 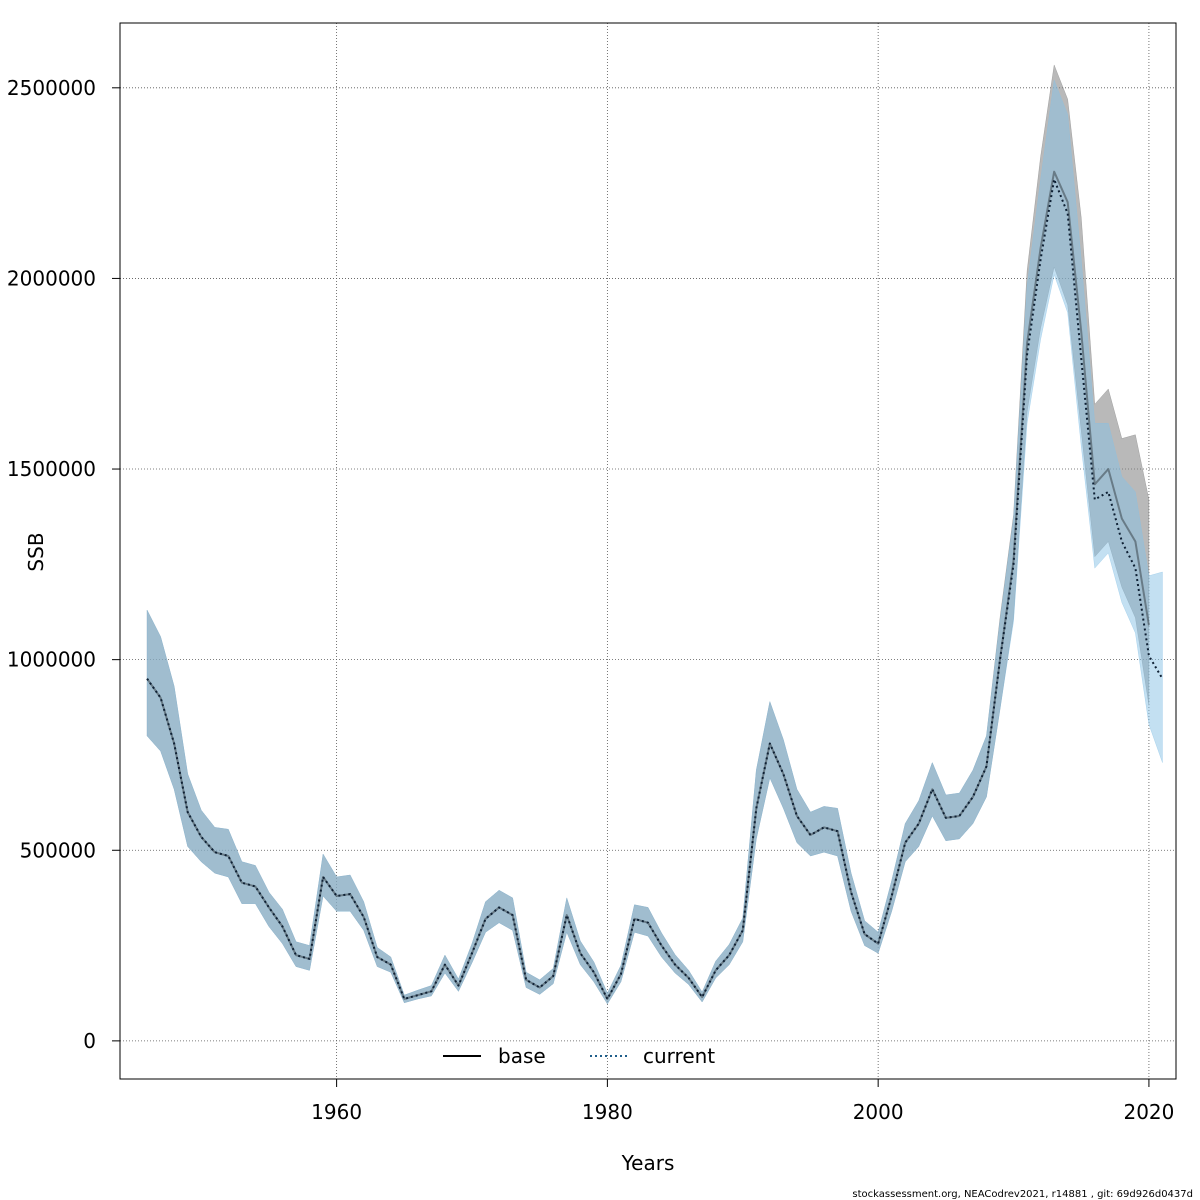 I want to click on legend-base-label: base, so click(x=522, y=1056).